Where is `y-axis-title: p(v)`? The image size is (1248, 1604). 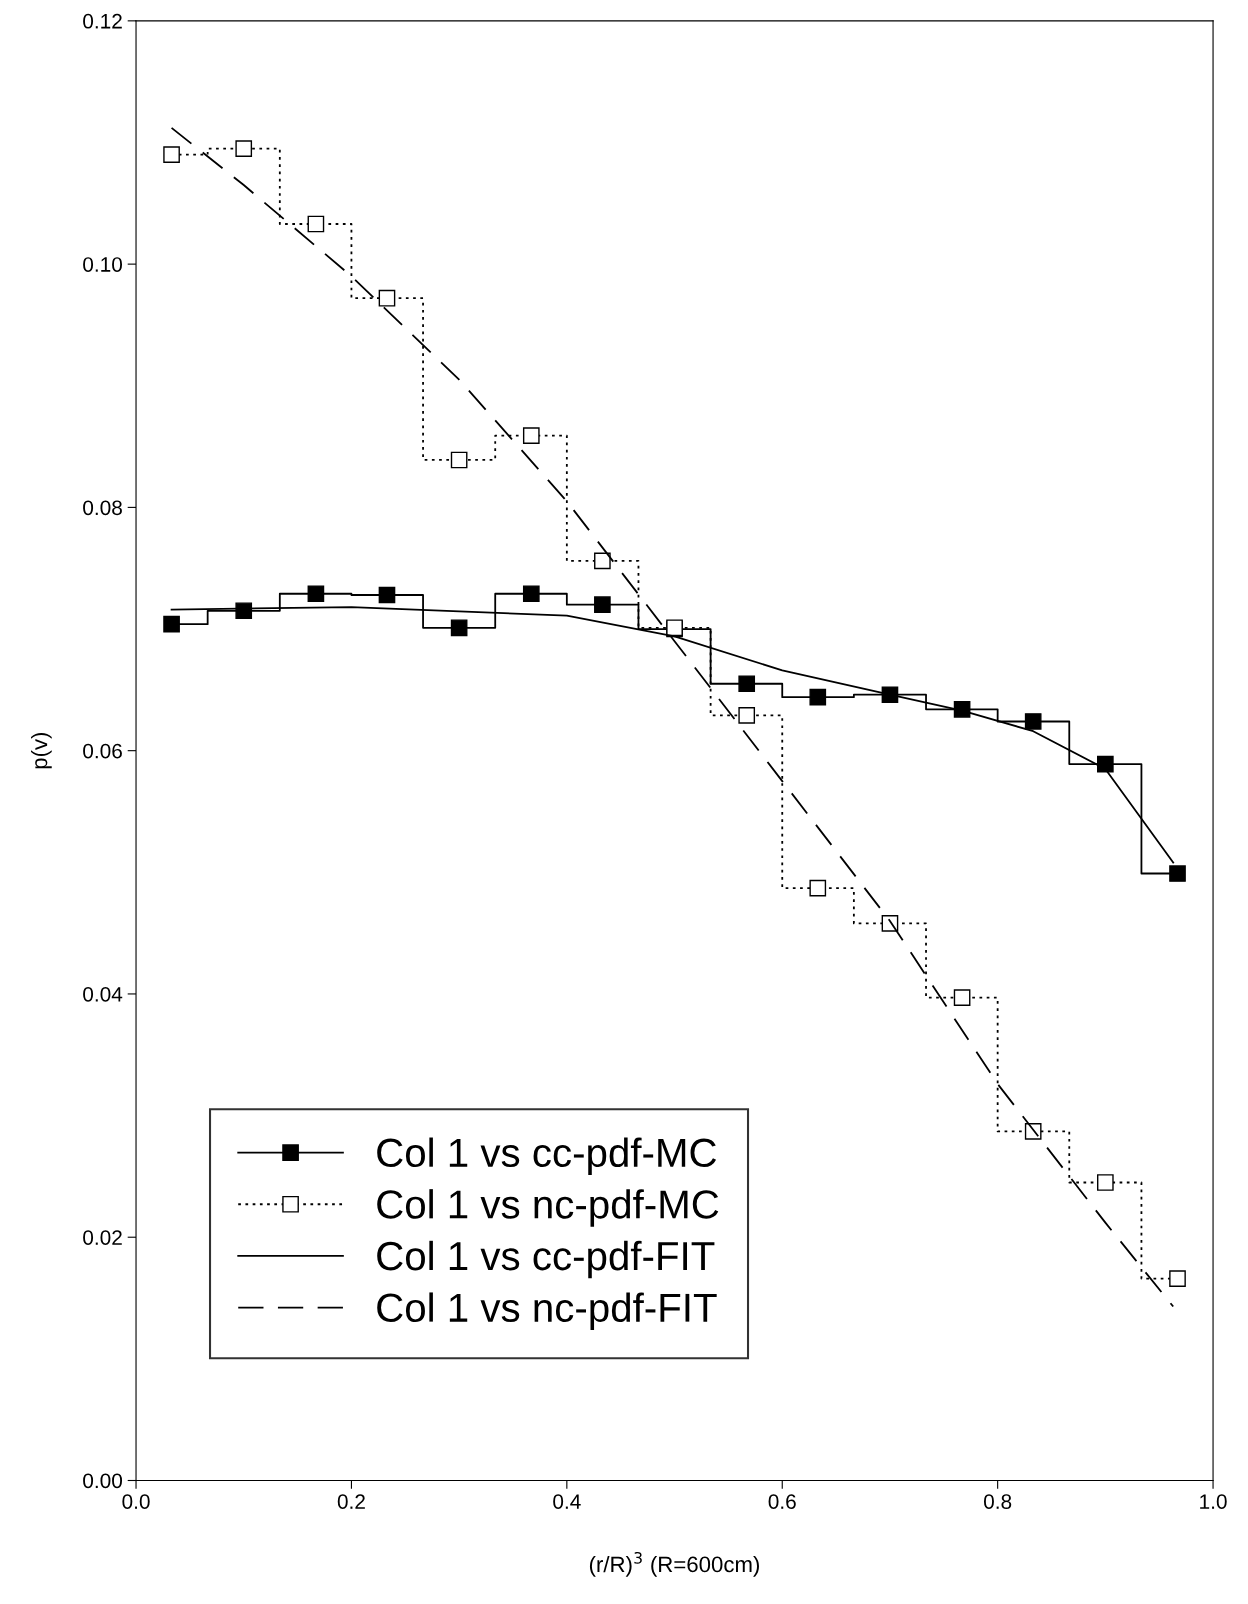
y-axis-title: p(v) is located at coordinates (41, 750).